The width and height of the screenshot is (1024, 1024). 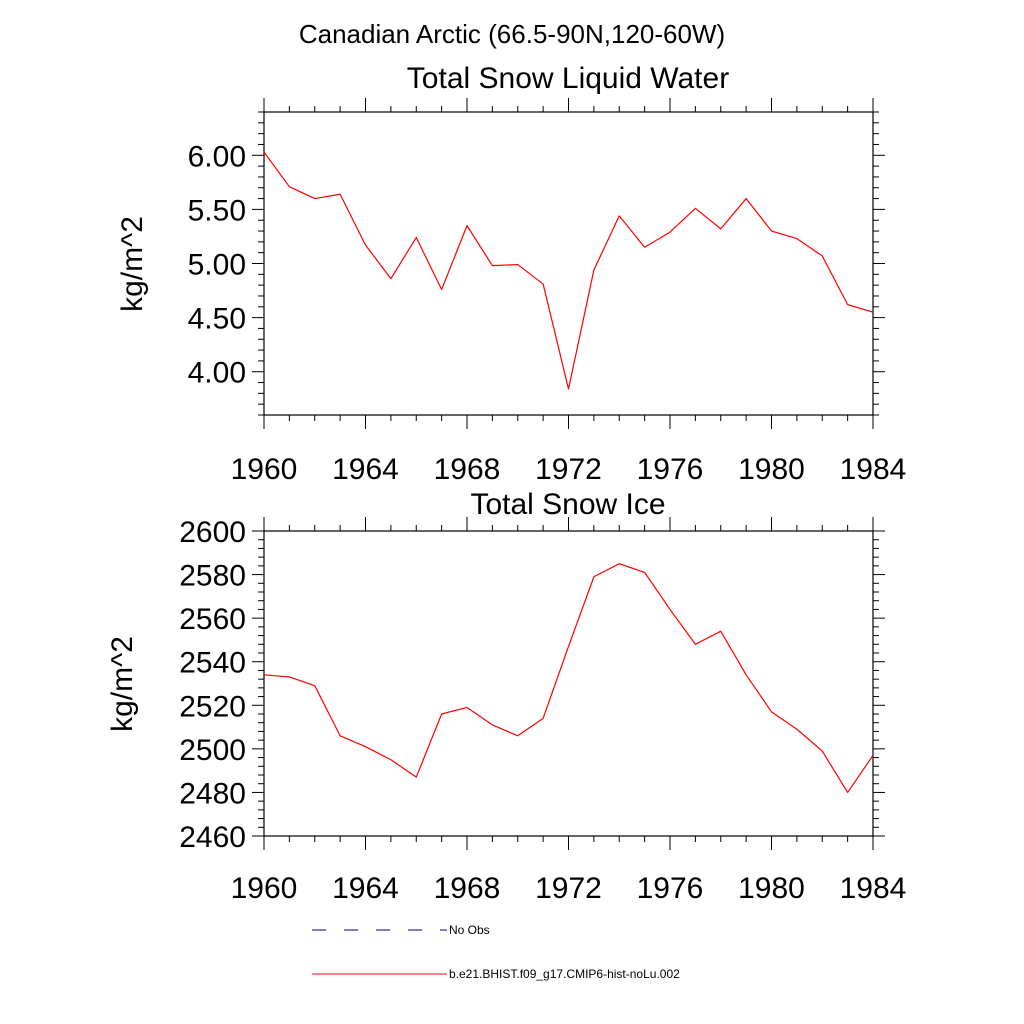 I want to click on y-tick-label: 2580, so click(x=212, y=576).